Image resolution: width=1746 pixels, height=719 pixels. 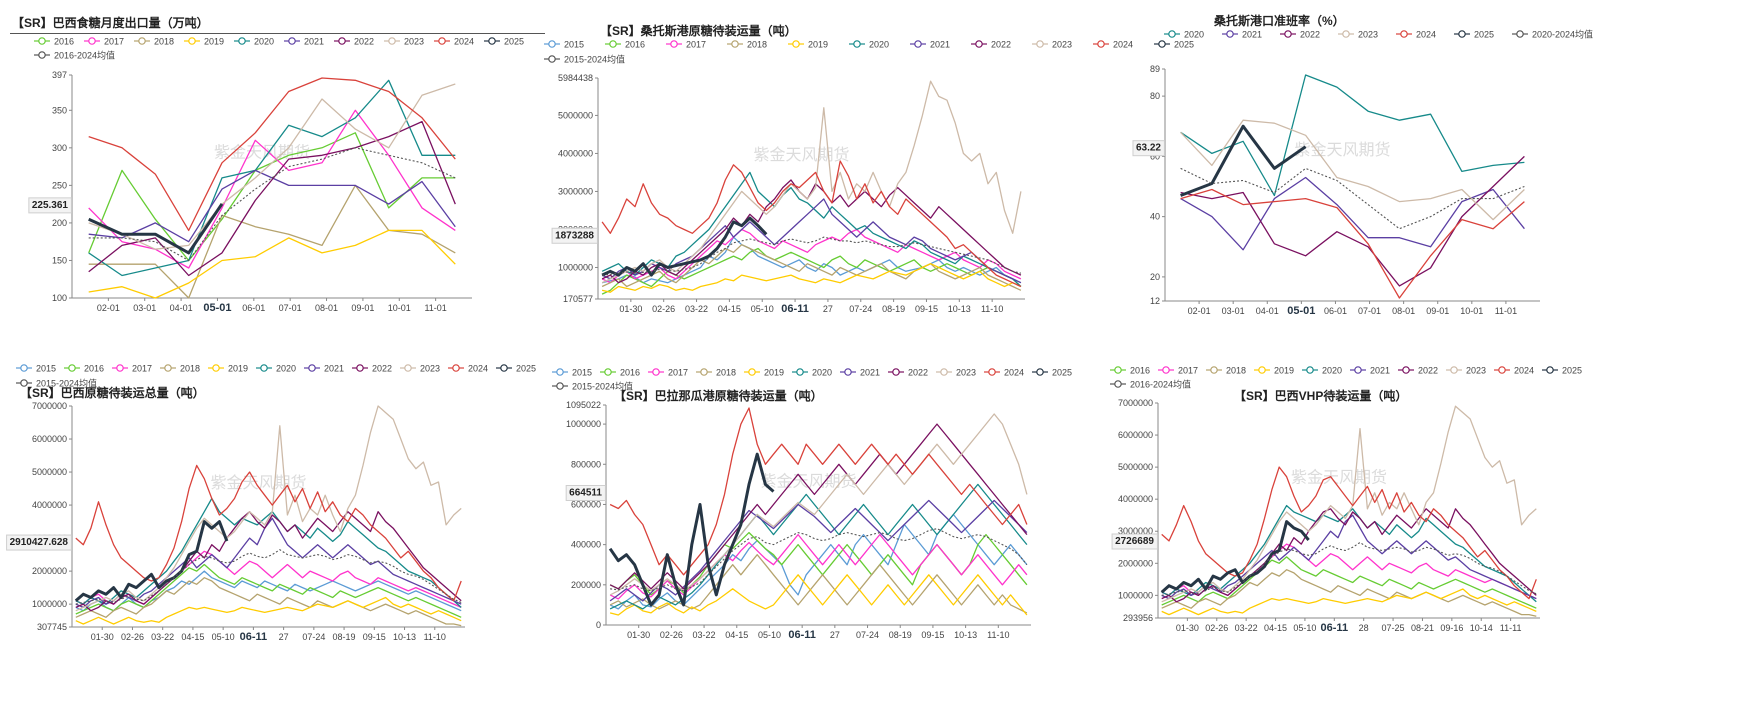 I want to click on x-tick-label: 05-10, so click(x=1304, y=628).